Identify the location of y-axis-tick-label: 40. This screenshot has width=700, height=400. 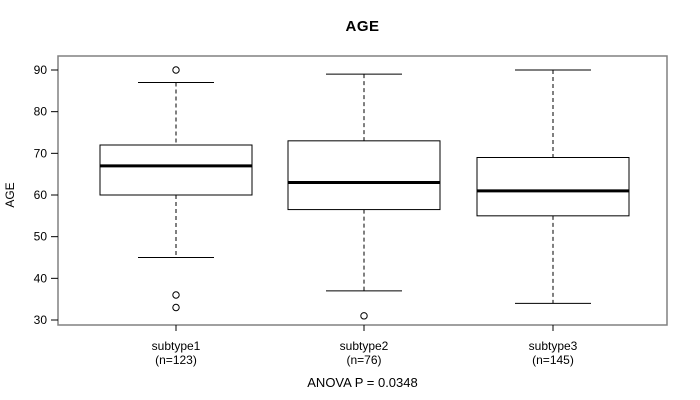
(41, 278).